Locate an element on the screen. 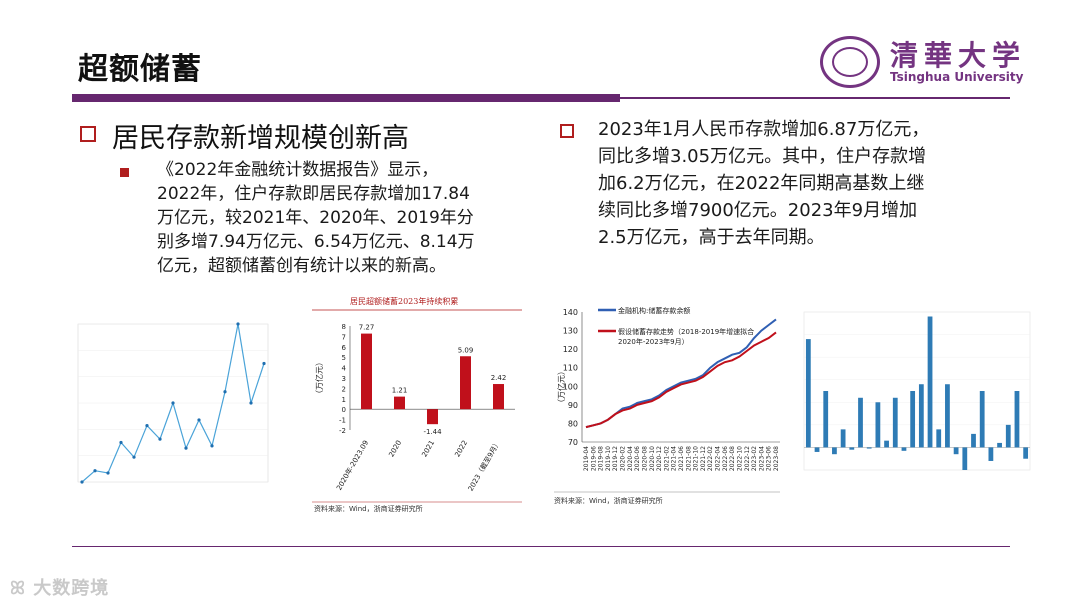 The width and height of the screenshot is (1080, 608). x-tick-label: 2020-08 is located at coordinates (644, 458).